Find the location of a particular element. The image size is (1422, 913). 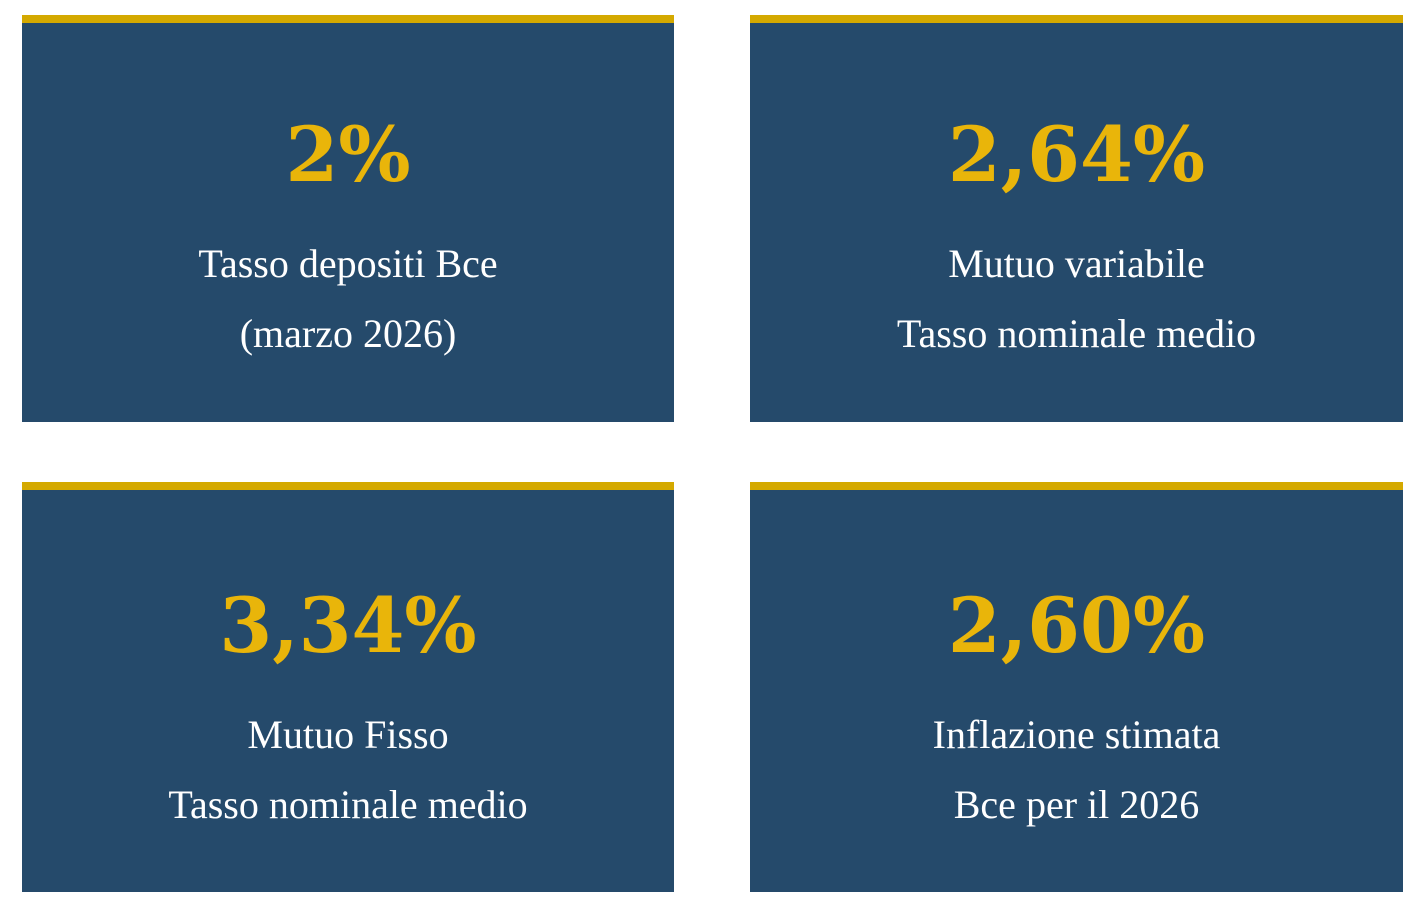

card-value: 3,34% is located at coordinates (348, 625).